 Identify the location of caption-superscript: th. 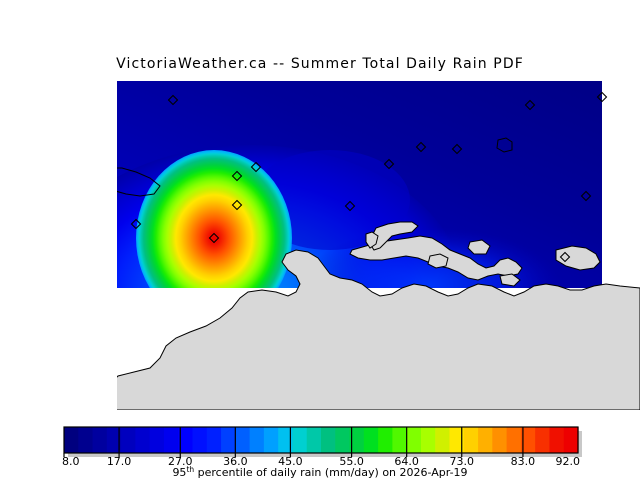
(190, 469).